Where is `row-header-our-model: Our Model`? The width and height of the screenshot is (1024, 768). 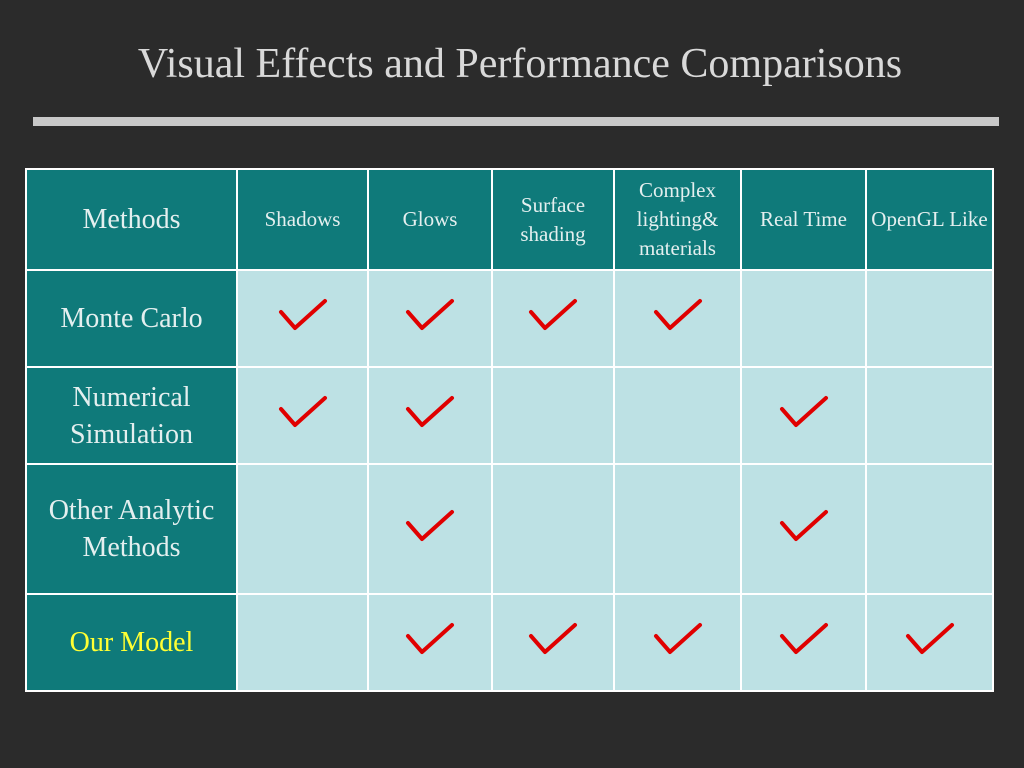 row-header-our-model: Our Model is located at coordinates (131, 642).